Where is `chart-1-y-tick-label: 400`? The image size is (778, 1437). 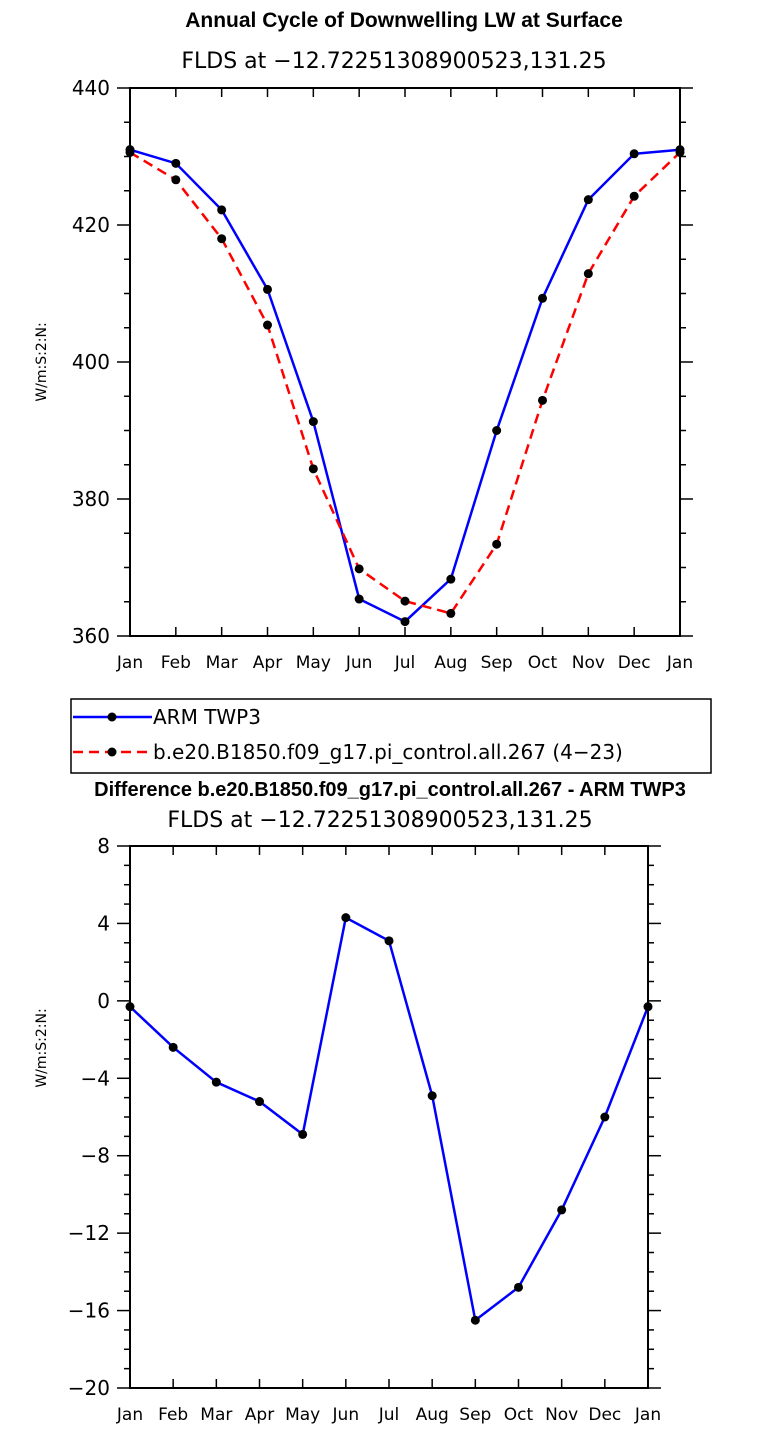
chart-1-y-tick-label: 400 is located at coordinates (91, 362).